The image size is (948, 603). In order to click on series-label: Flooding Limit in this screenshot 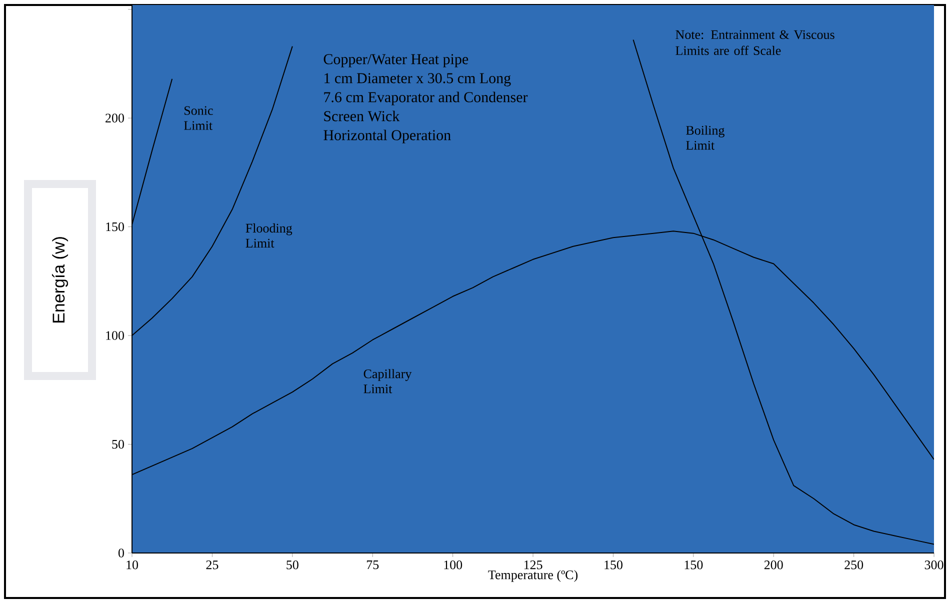, I will do `click(269, 235)`.